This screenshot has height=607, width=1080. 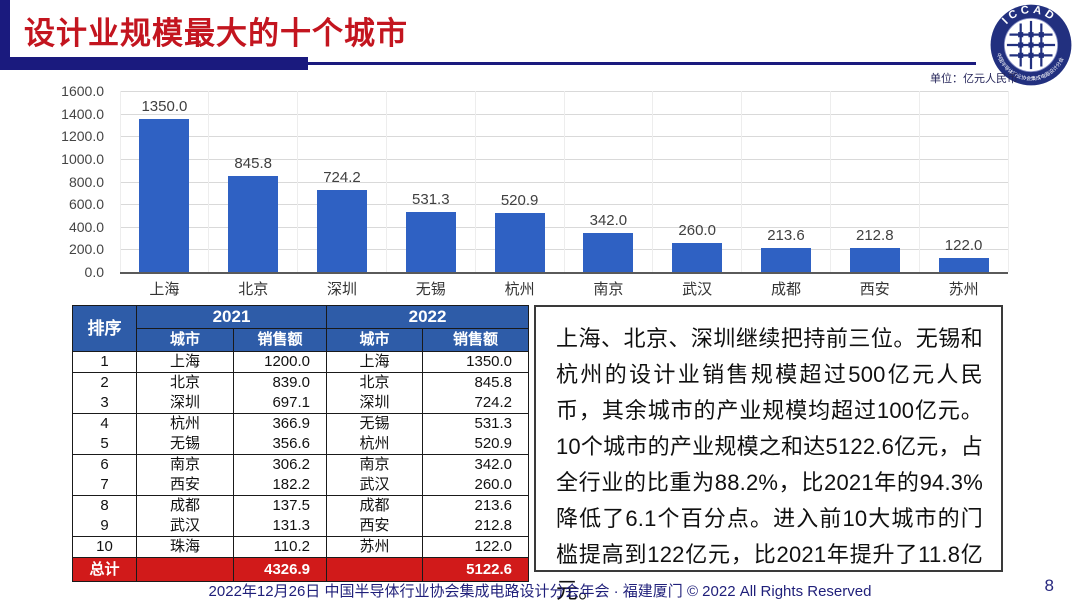 What do you see at coordinates (164, 289) in the screenshot?
I see `x-category-label: 上海` at bounding box center [164, 289].